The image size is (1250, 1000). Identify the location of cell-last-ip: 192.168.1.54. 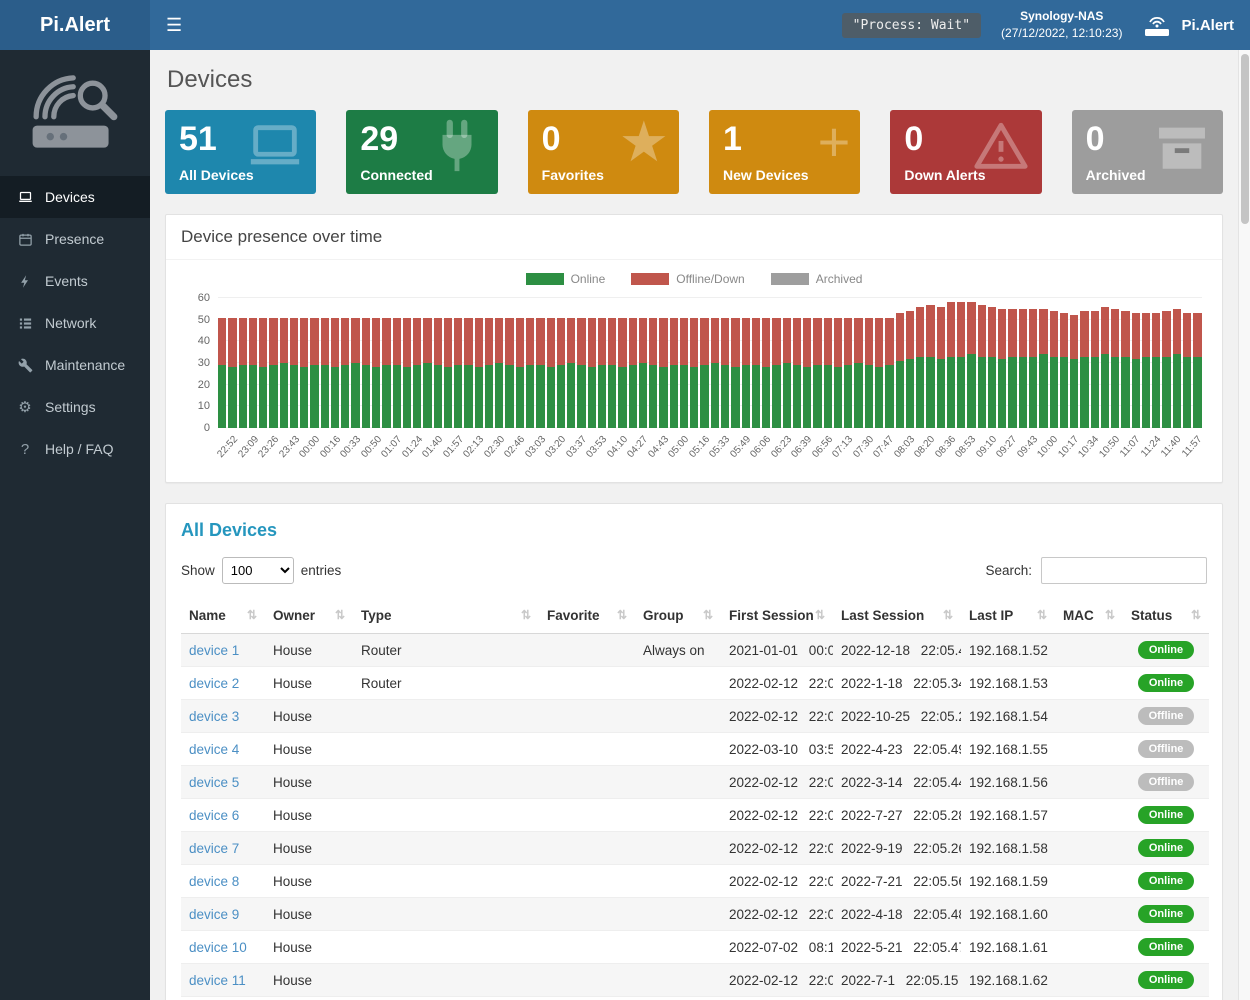
(1008, 716).